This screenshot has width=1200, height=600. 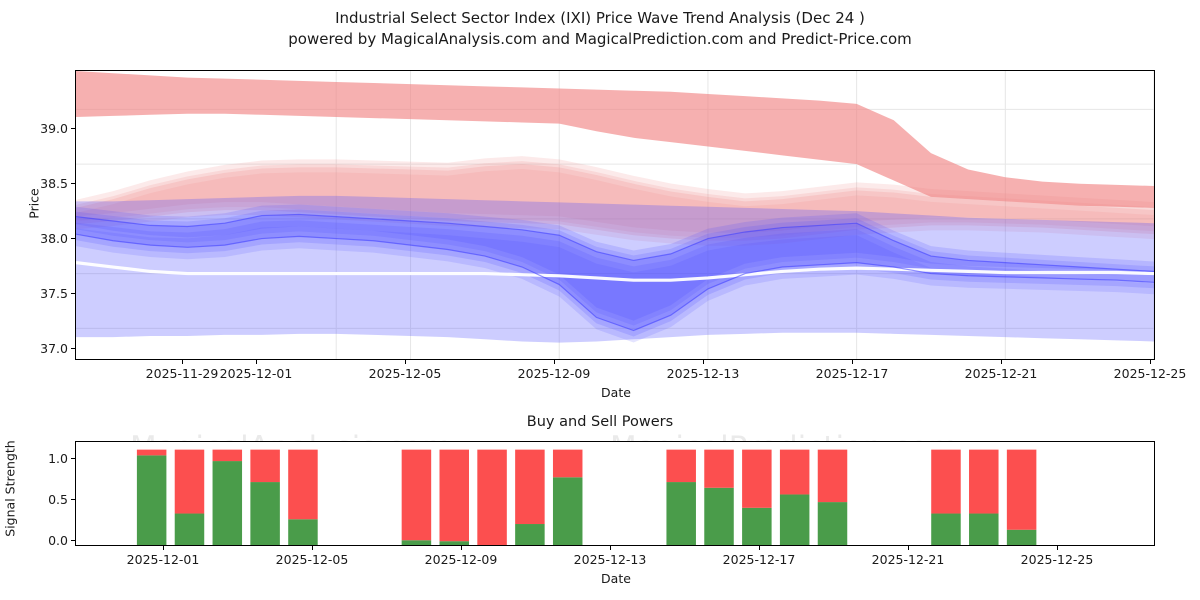 What do you see at coordinates (54, 238) in the screenshot?
I see `ytick-main-2: 38.0` at bounding box center [54, 238].